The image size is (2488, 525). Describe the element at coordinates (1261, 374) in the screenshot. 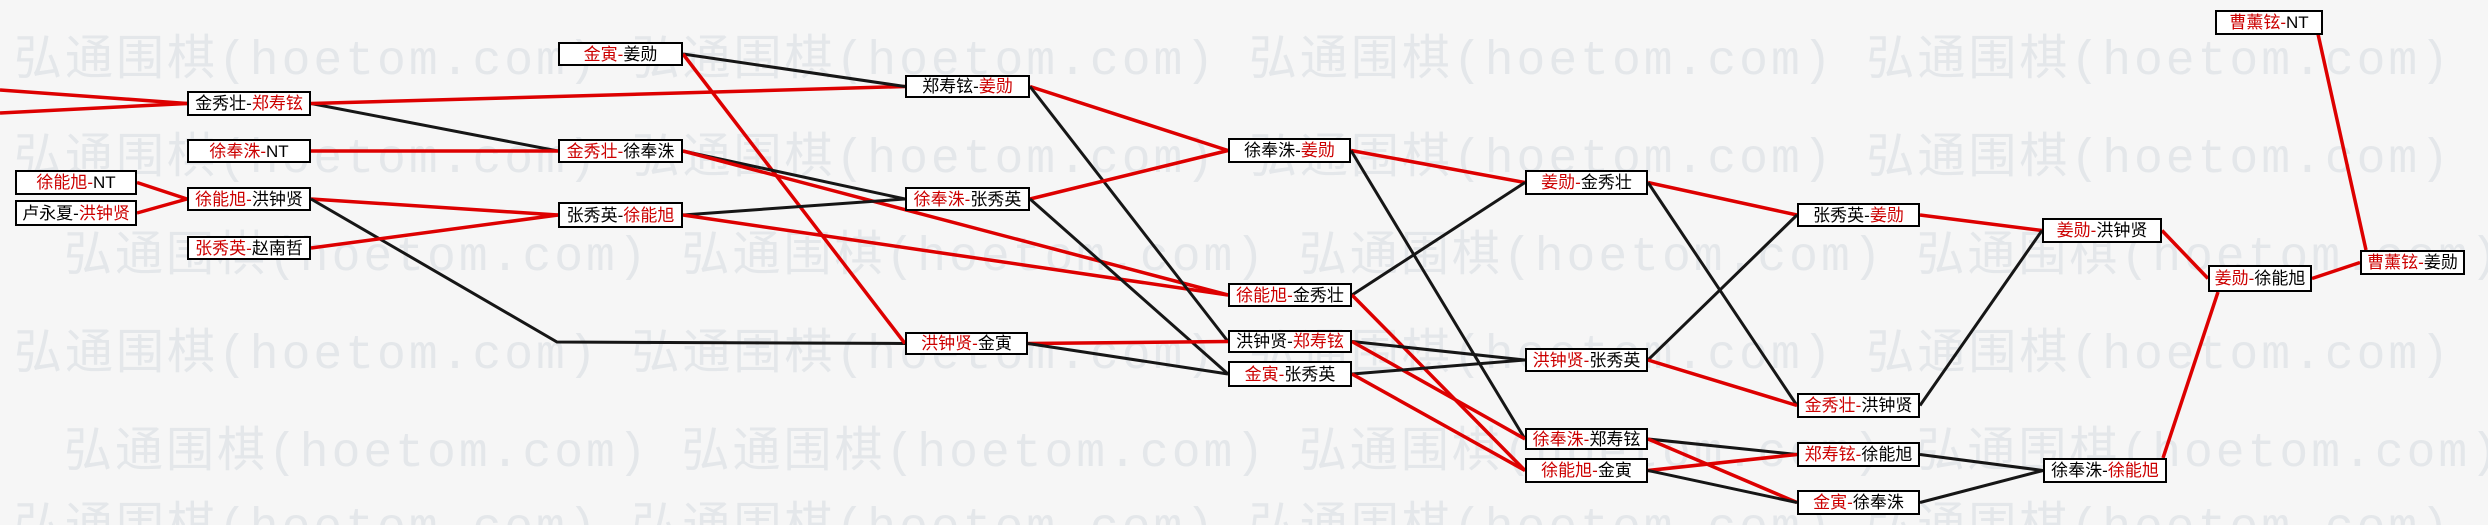

I see `player-name-left: 金寅` at that location.